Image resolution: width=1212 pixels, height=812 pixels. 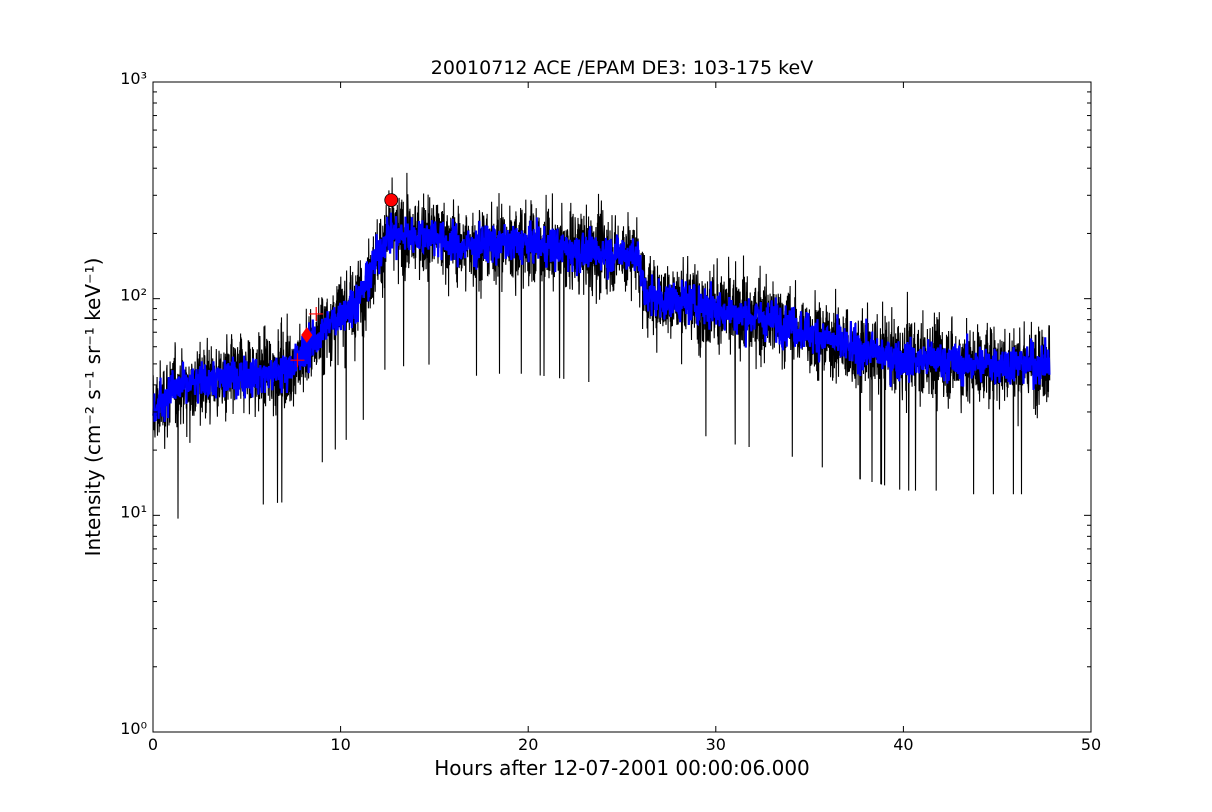 I want to click on x-tick-label: 0, so click(x=153, y=744).